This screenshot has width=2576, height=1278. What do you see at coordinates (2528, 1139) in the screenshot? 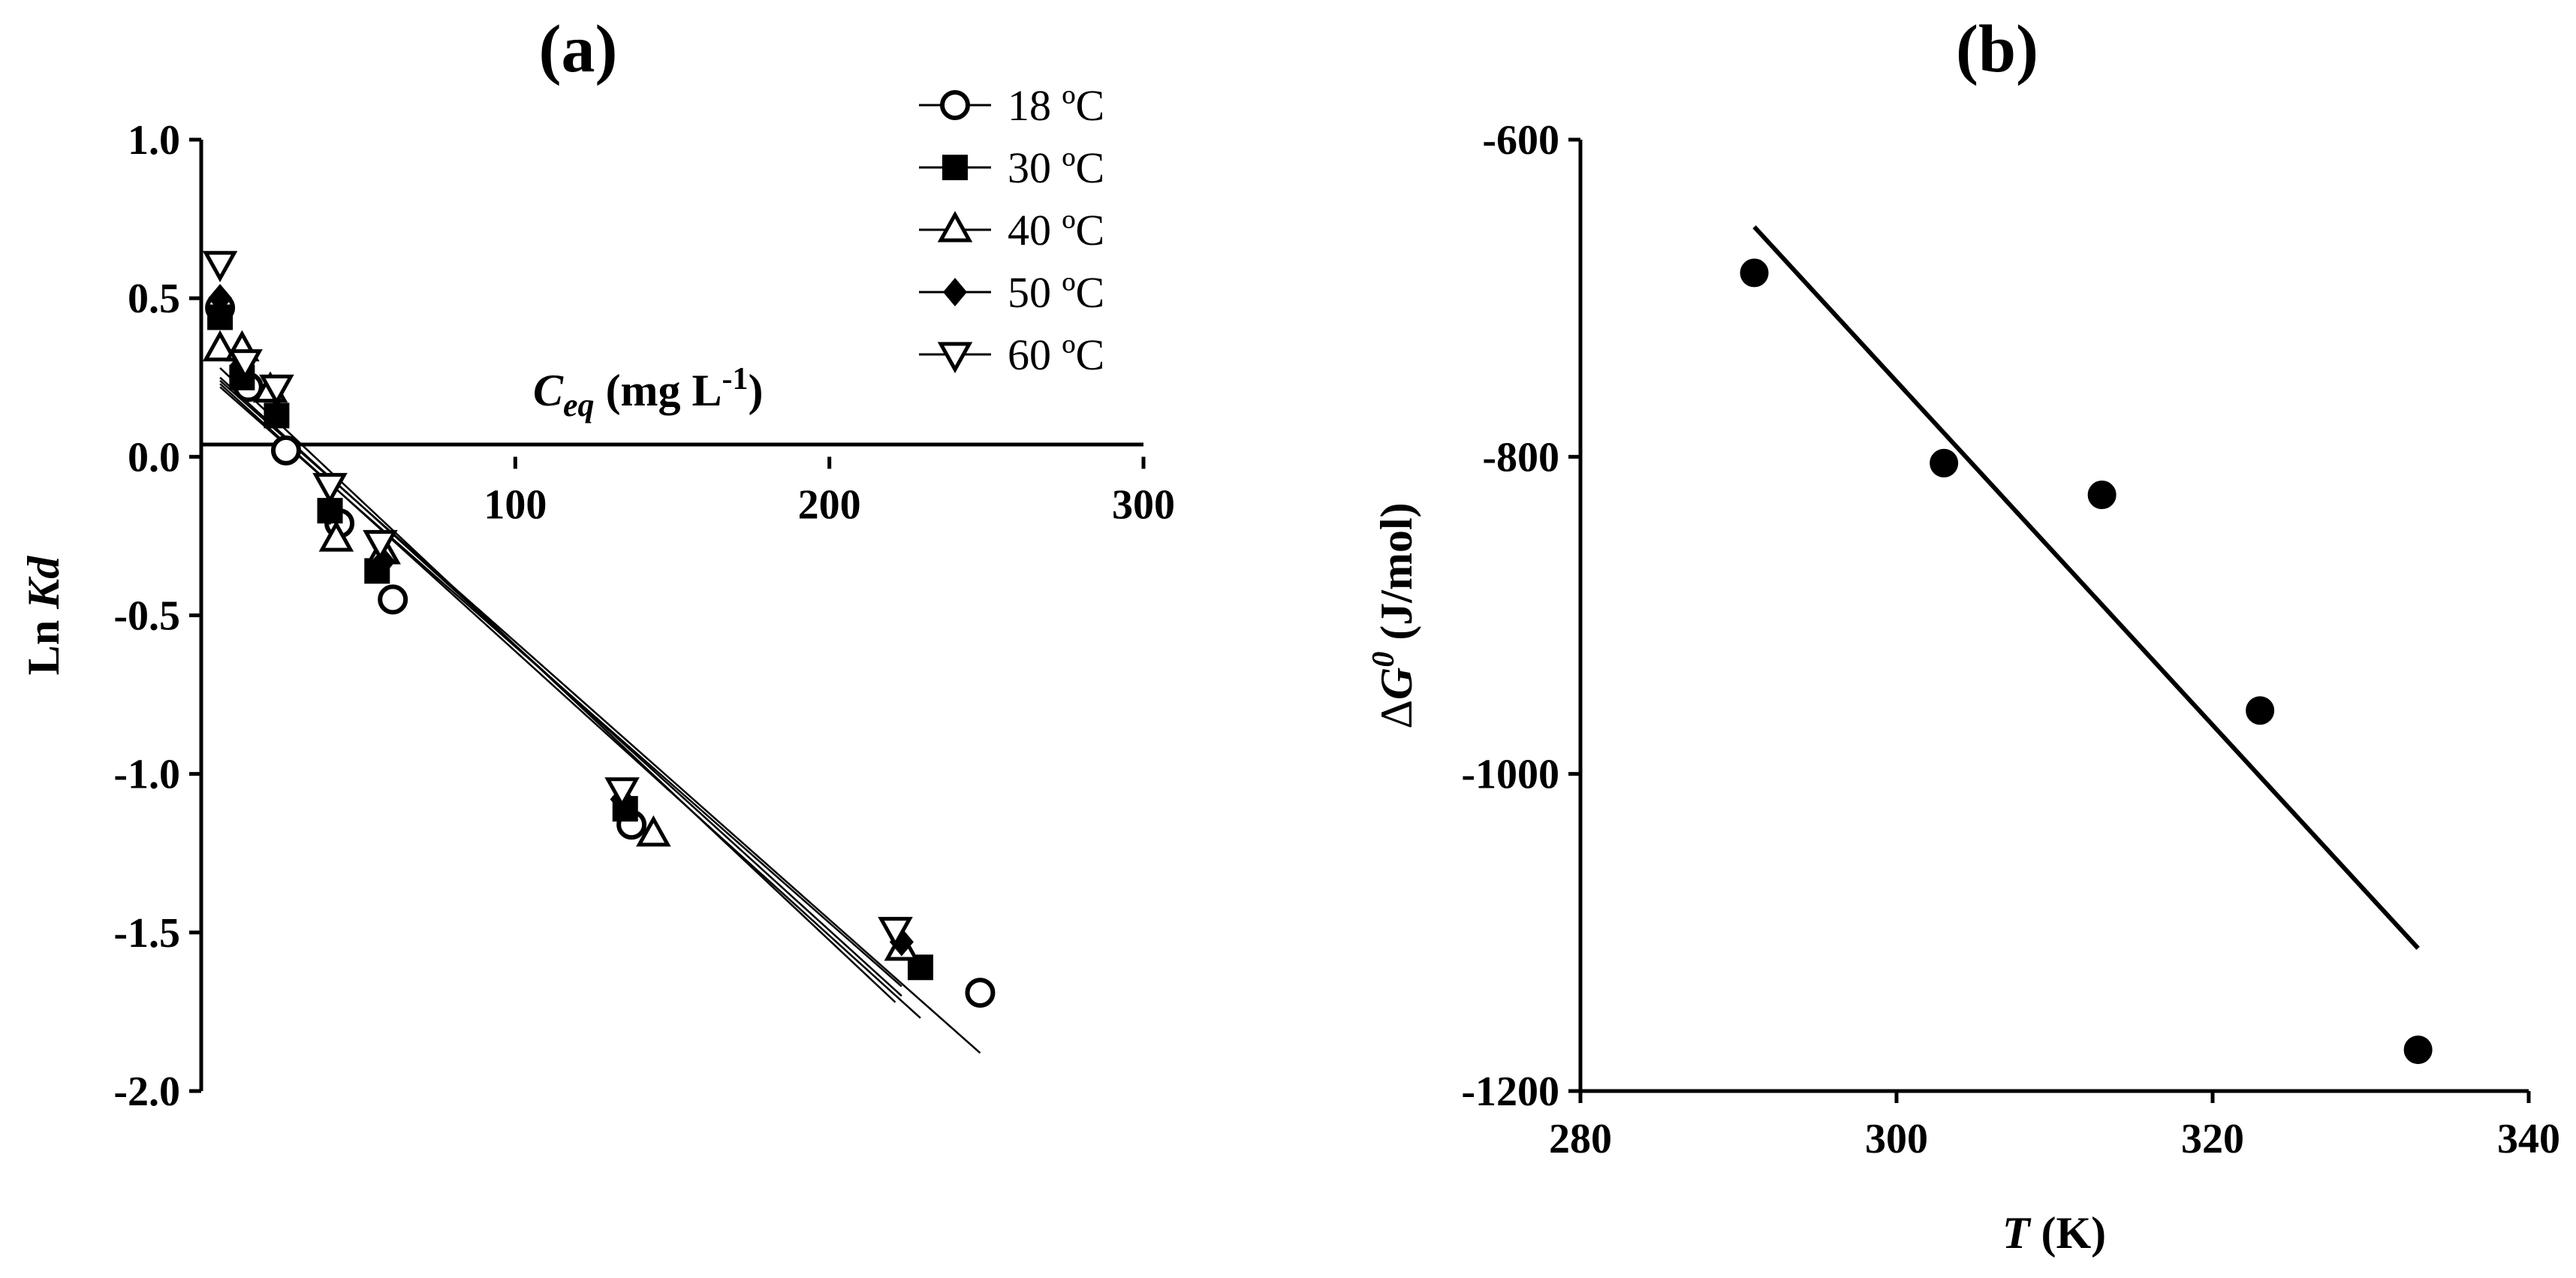
I see `panel-b-x-tick-label: 340` at bounding box center [2528, 1139].